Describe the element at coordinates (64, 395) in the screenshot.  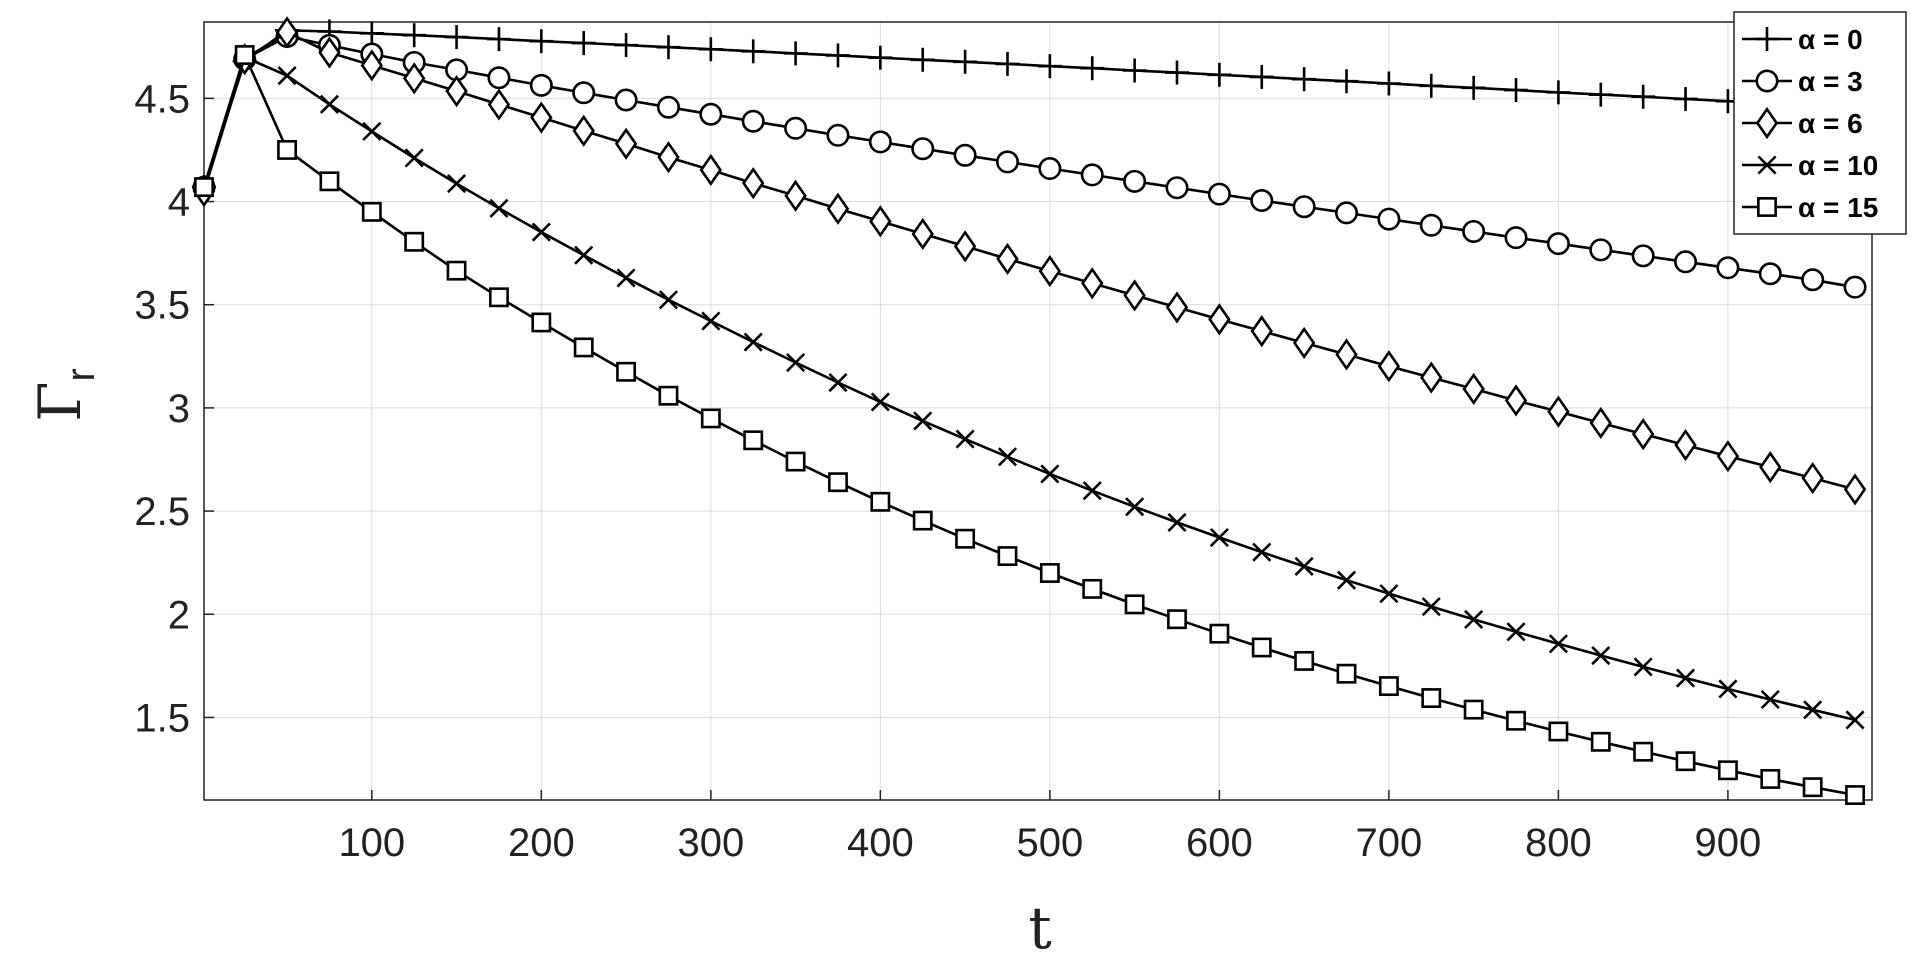
I see `y-axis-label: Γr` at that location.